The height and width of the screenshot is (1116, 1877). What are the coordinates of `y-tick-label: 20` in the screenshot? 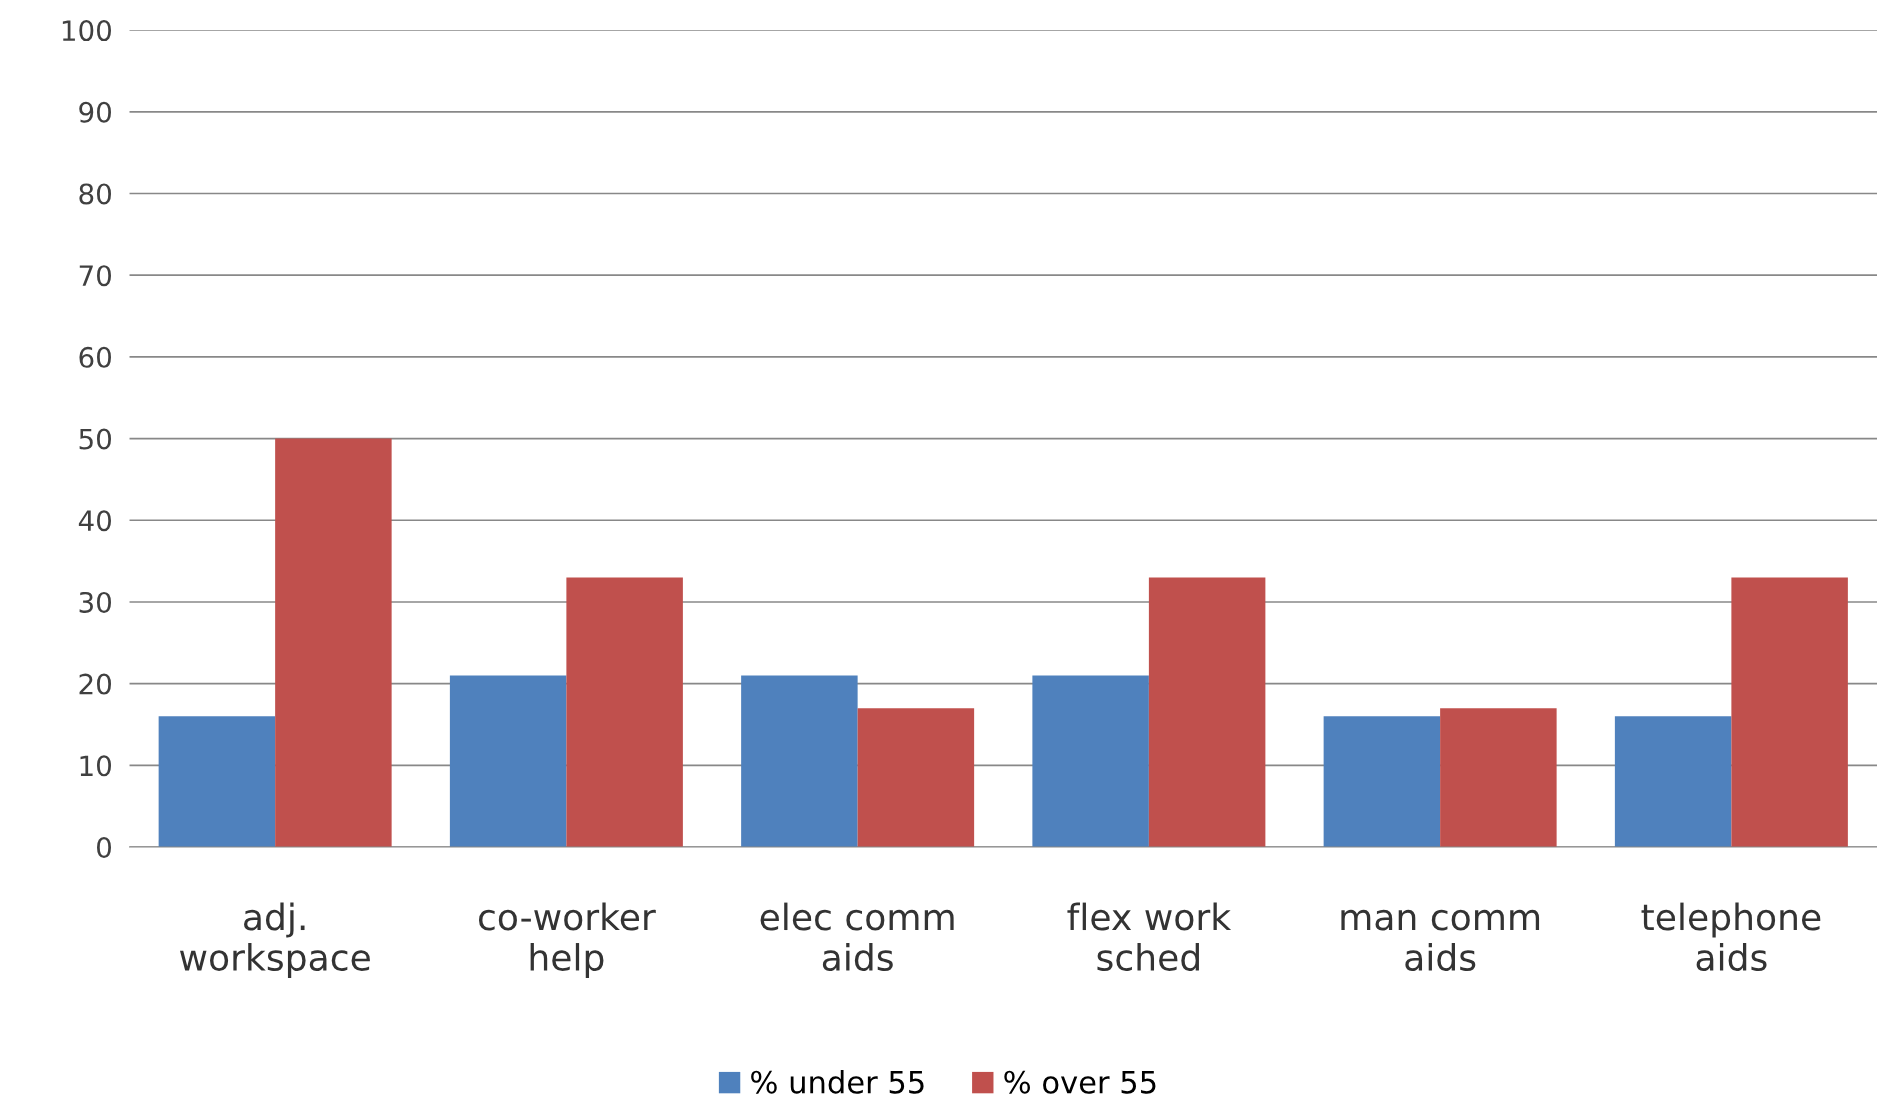 It's located at (95, 684).